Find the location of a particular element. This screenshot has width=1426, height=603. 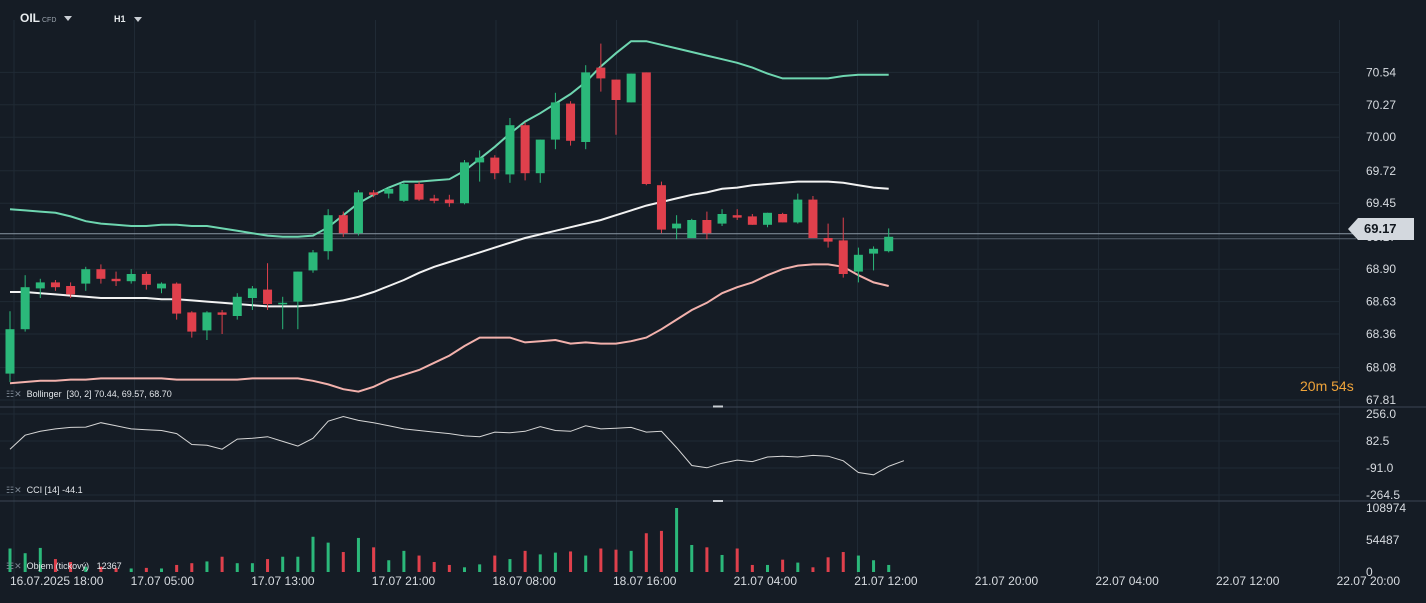

candle-countdown: 20m 54s is located at coordinates (1327, 386).